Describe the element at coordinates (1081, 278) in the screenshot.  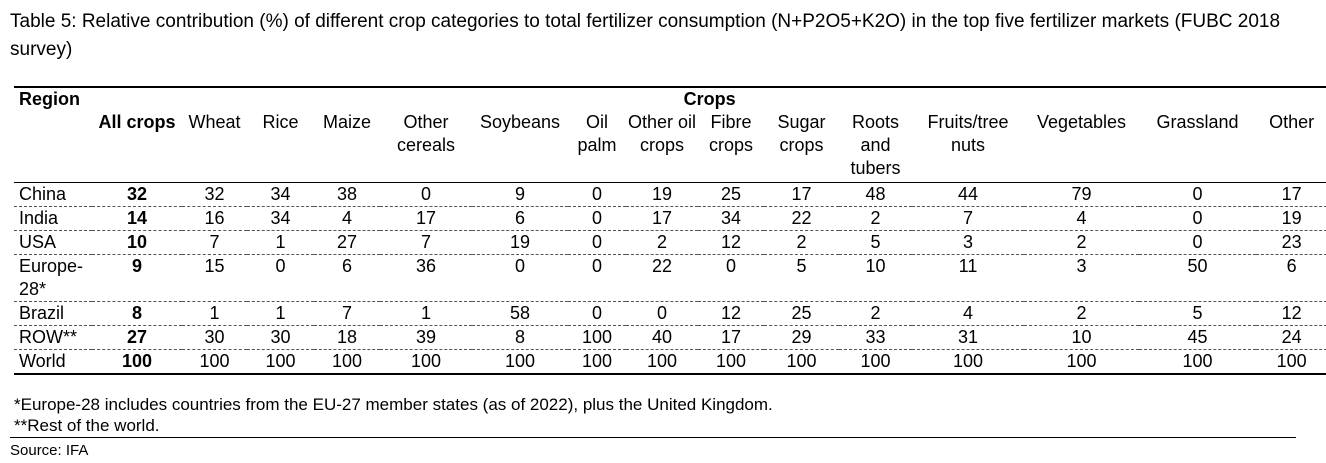
I see `value-cell: 3` at that location.